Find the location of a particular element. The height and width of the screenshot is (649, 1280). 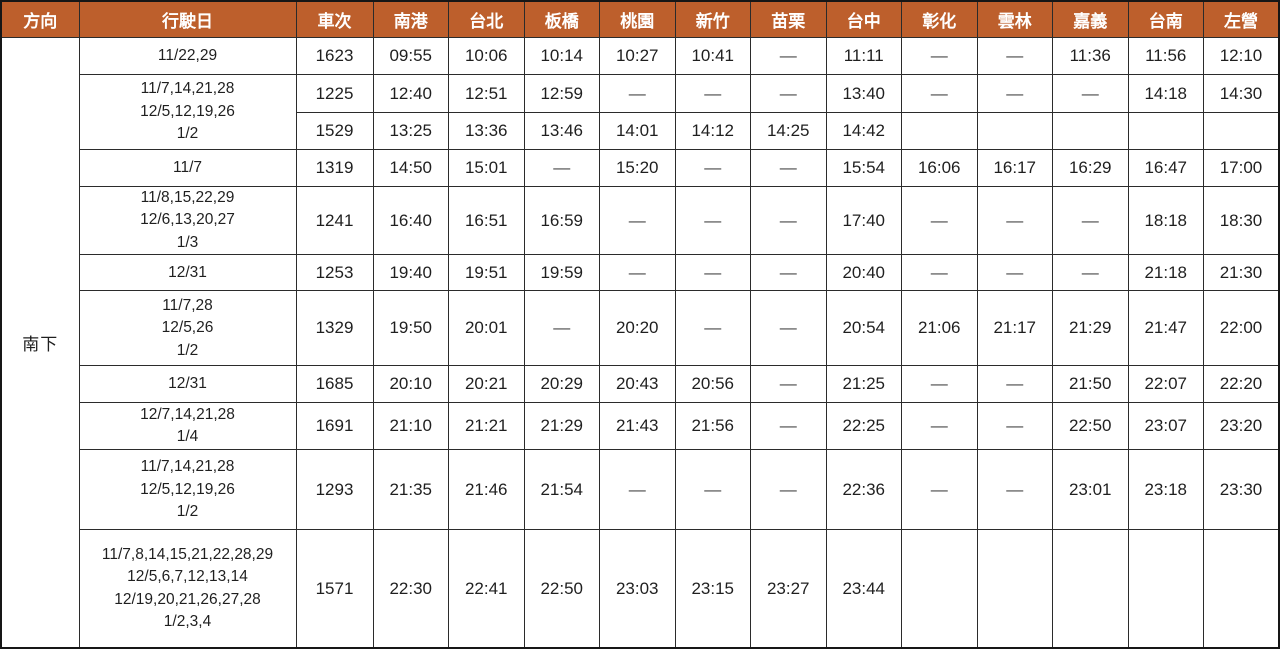

time-cell: 19:50 is located at coordinates (410, 328).